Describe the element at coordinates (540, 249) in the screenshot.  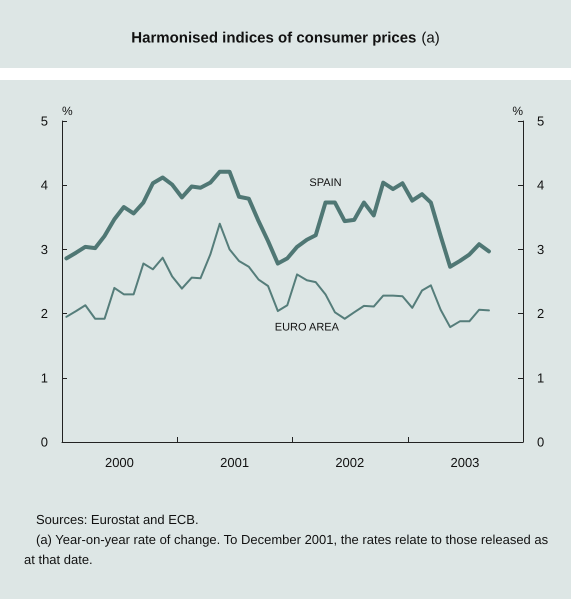
I see `y2-tick-label: 3` at that location.